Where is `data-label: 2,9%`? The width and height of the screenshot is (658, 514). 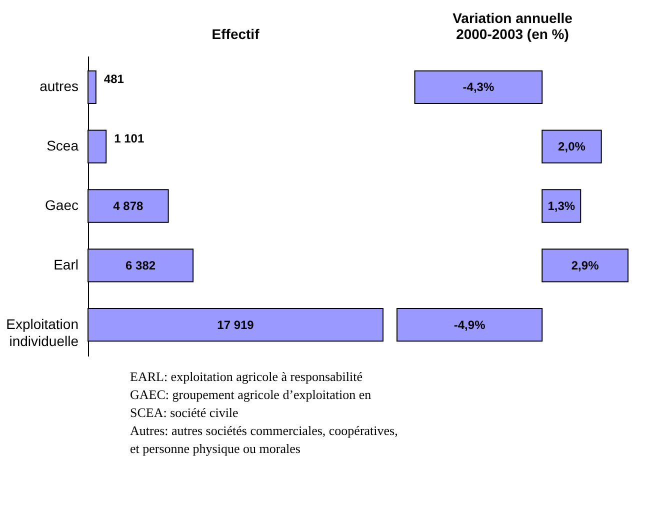 data-label: 2,9% is located at coordinates (585, 265).